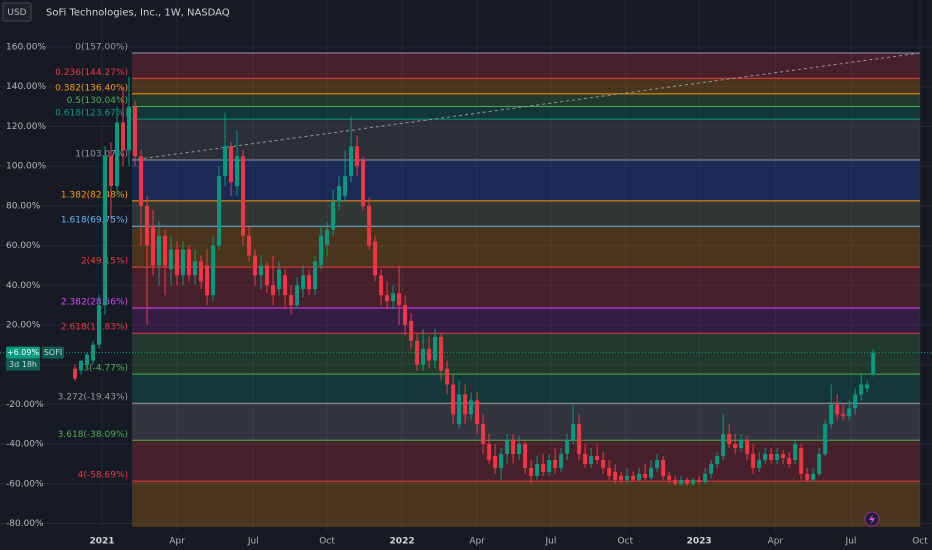 This screenshot has height=550, width=932. I want to click on fib-label: 3(-4.77%), so click(105, 369).